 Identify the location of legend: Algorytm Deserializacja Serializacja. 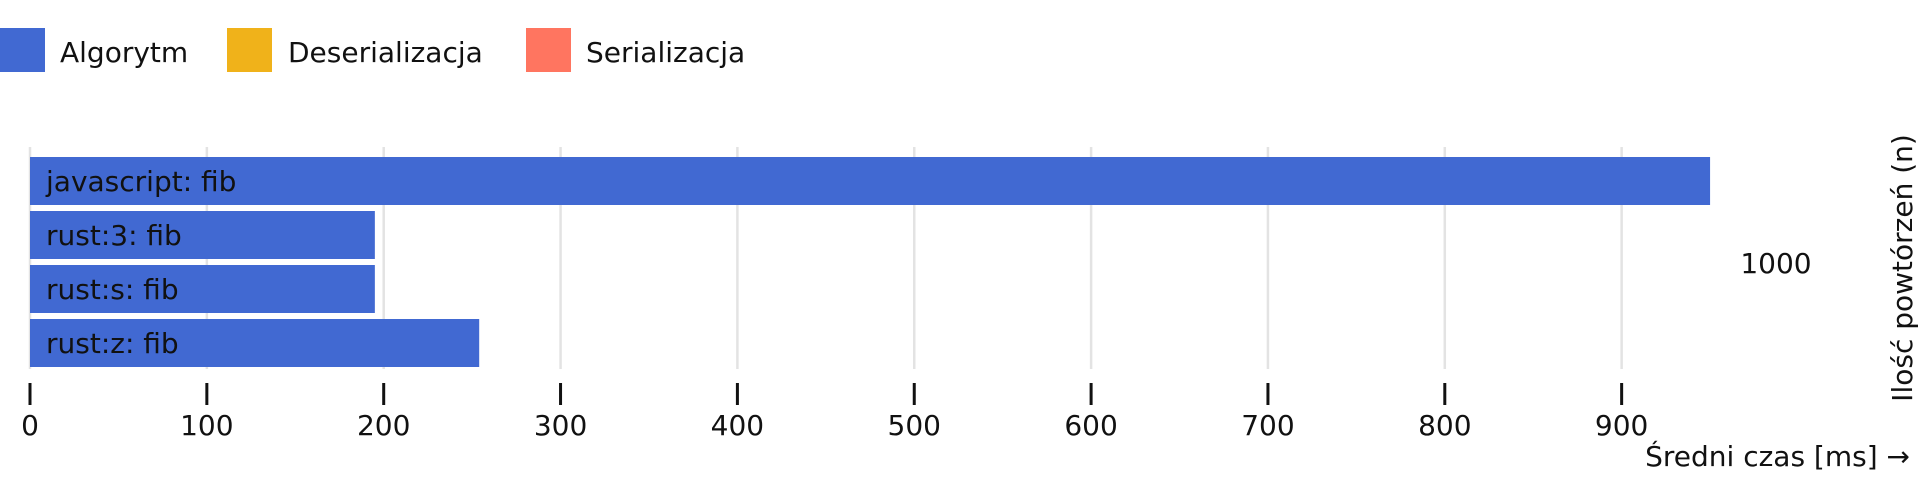
(372, 50).